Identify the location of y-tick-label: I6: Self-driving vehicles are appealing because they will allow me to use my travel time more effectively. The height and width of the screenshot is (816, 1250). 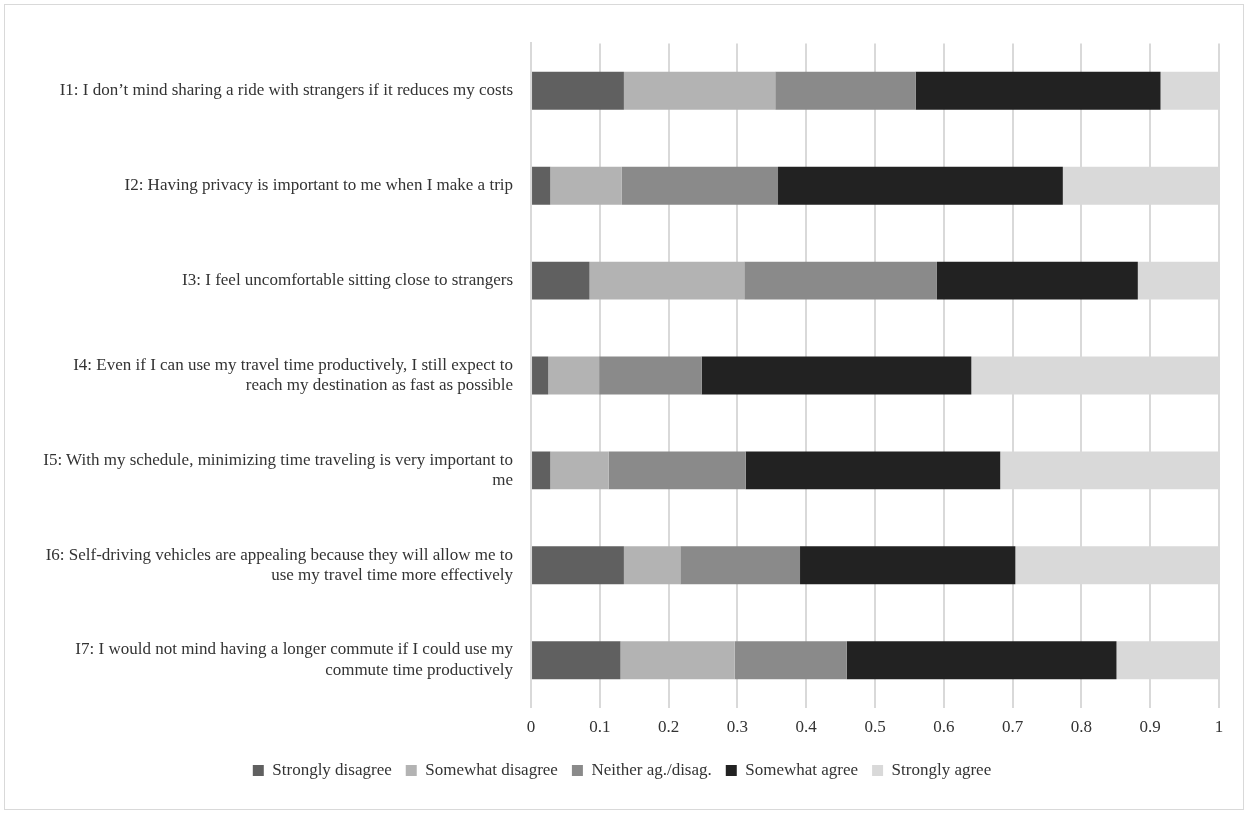
(279, 564).